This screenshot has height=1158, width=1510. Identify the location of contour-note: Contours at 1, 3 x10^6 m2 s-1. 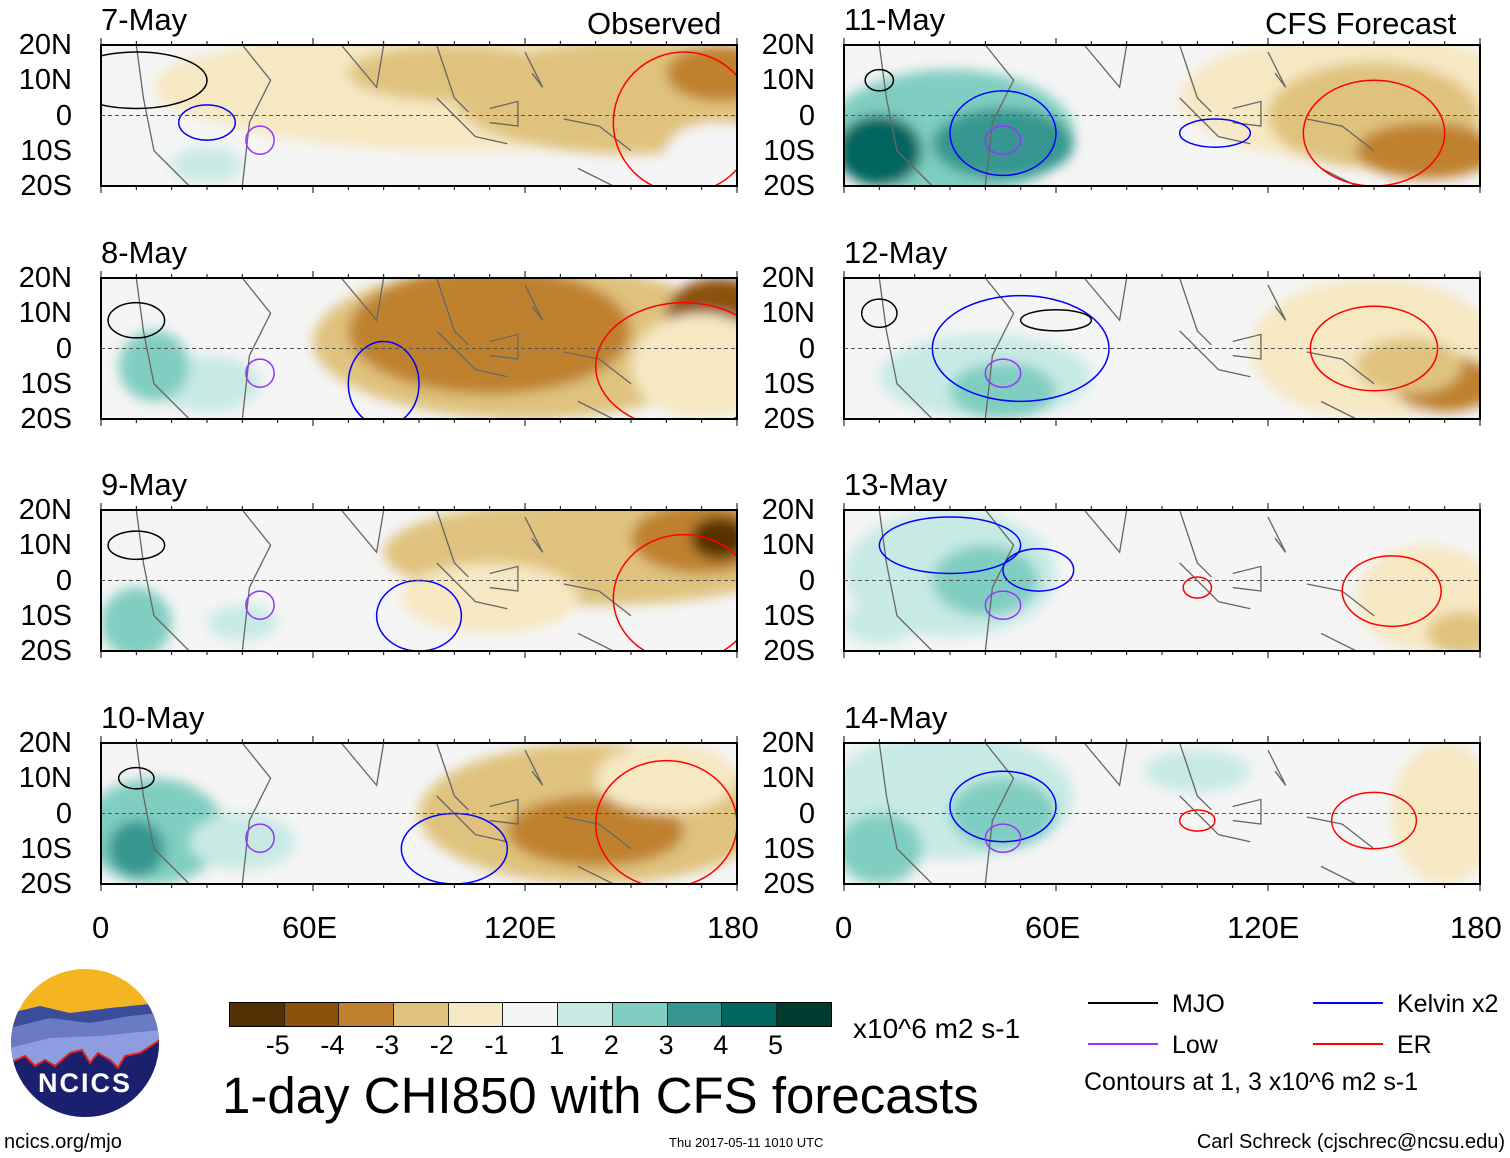
(1251, 1082).